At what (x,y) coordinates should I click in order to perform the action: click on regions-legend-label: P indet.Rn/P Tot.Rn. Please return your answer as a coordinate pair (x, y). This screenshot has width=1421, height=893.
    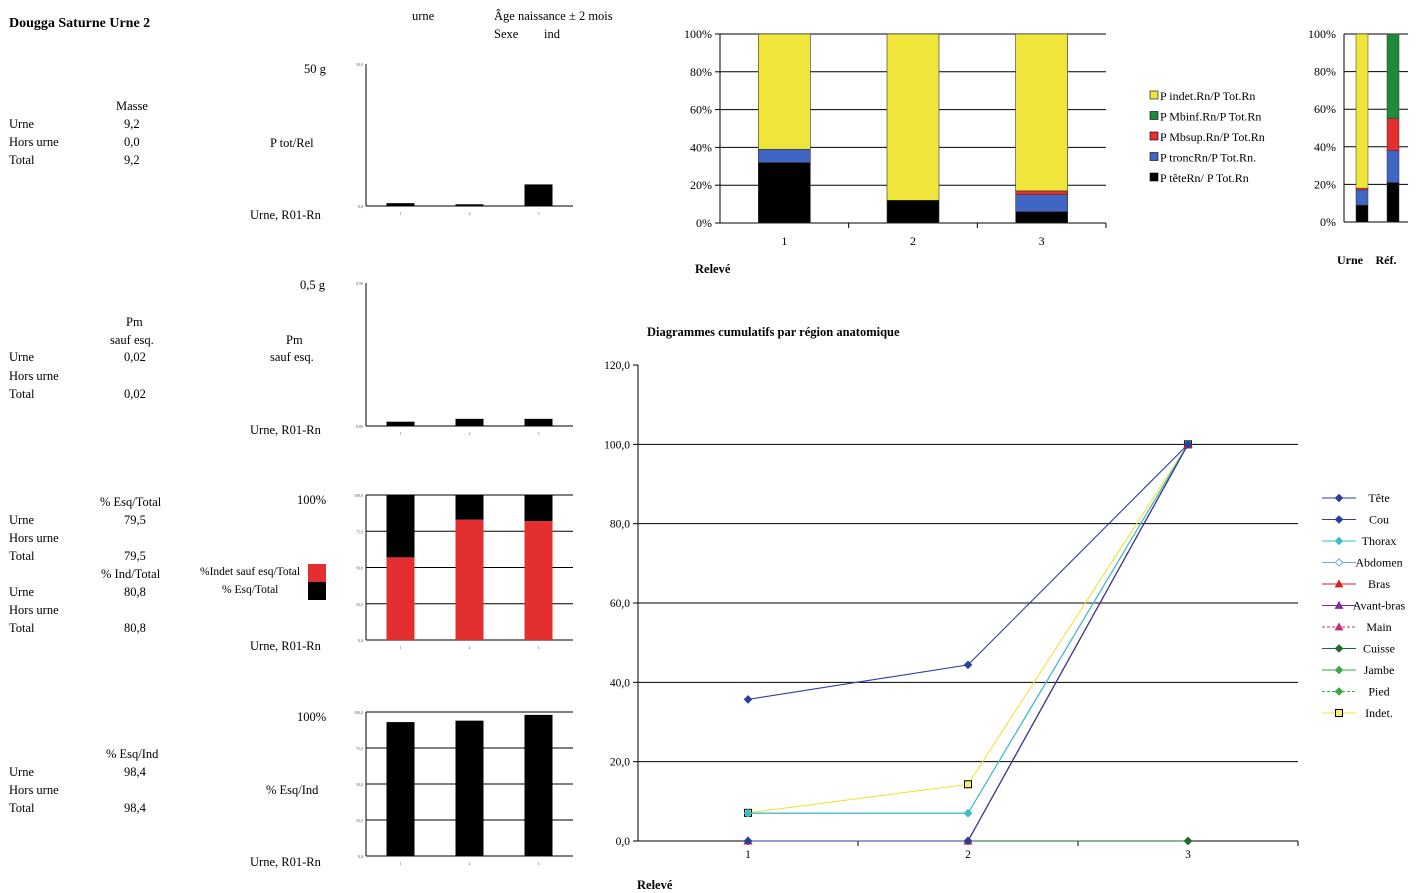
    Looking at the image, I should click on (1207, 96).